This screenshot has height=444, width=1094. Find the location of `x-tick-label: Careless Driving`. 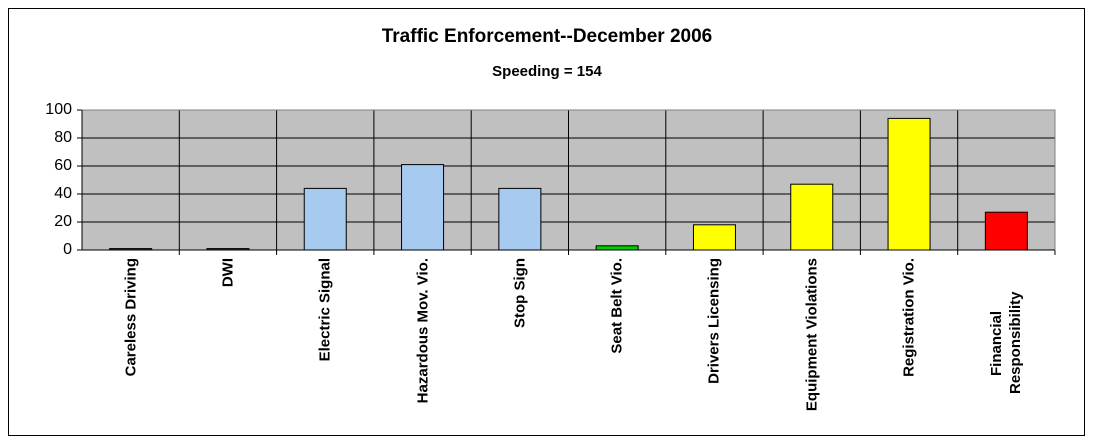

x-tick-label: Careless Driving is located at coordinates (131, 317).